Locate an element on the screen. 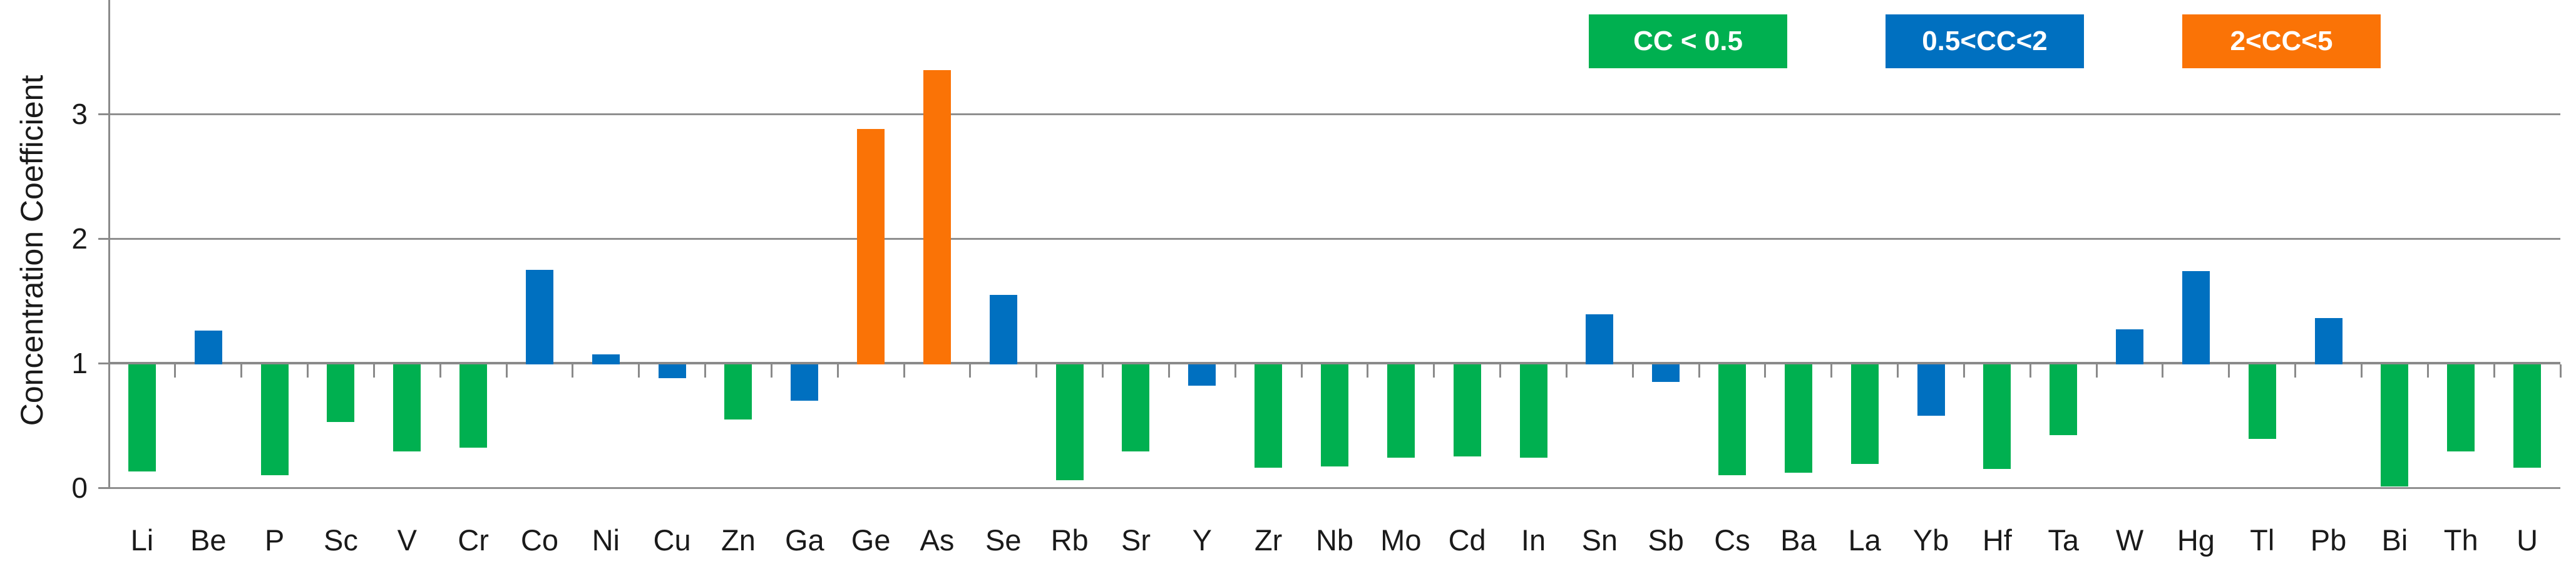  bar-Ta is located at coordinates (2064, 400).